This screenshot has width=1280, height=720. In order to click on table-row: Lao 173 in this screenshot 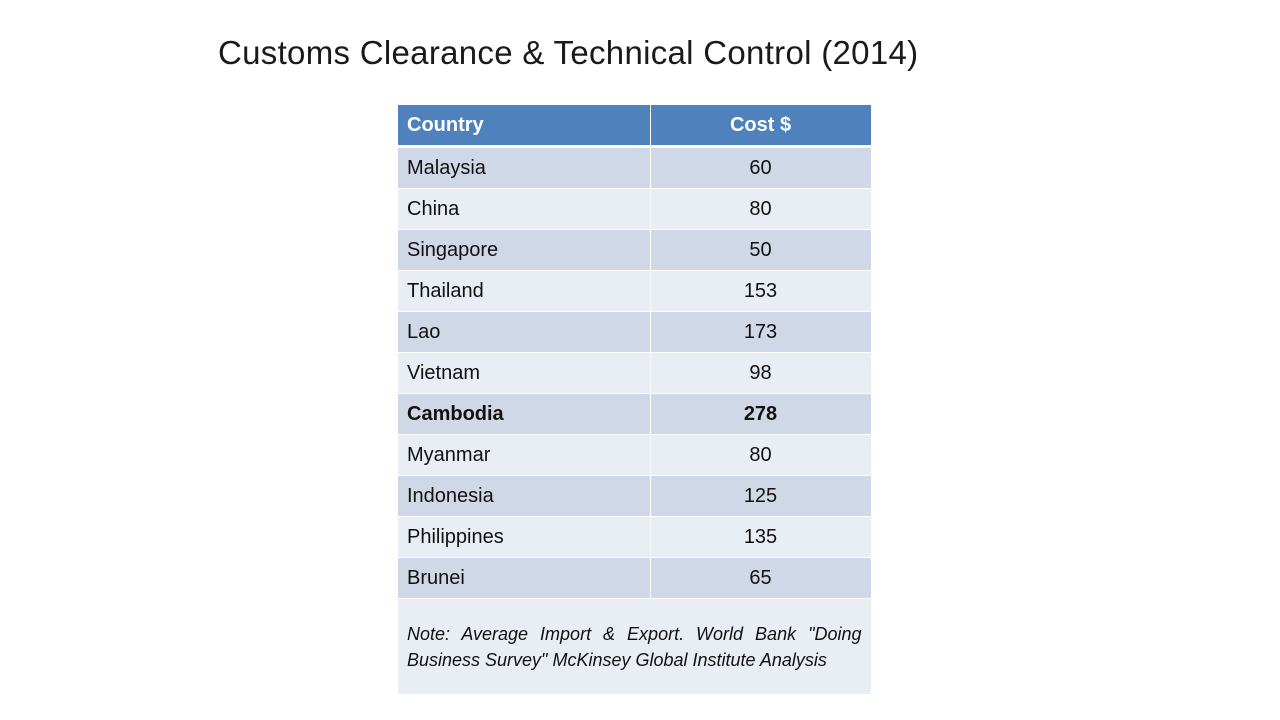, I will do `click(634, 332)`.